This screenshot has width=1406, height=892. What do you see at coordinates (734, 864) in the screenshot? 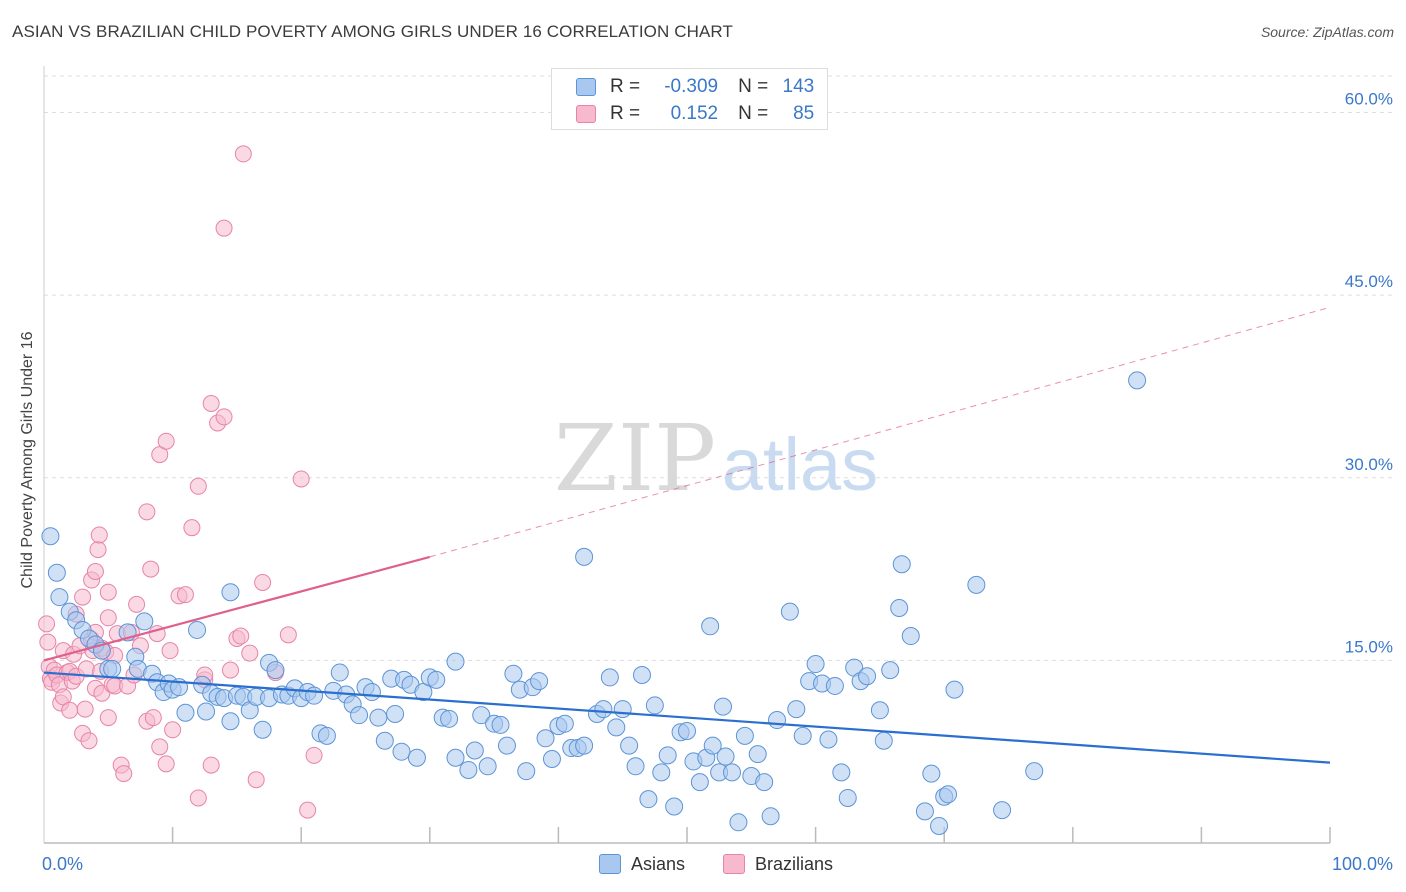
I see `brazilians-swatch` at bounding box center [734, 864].